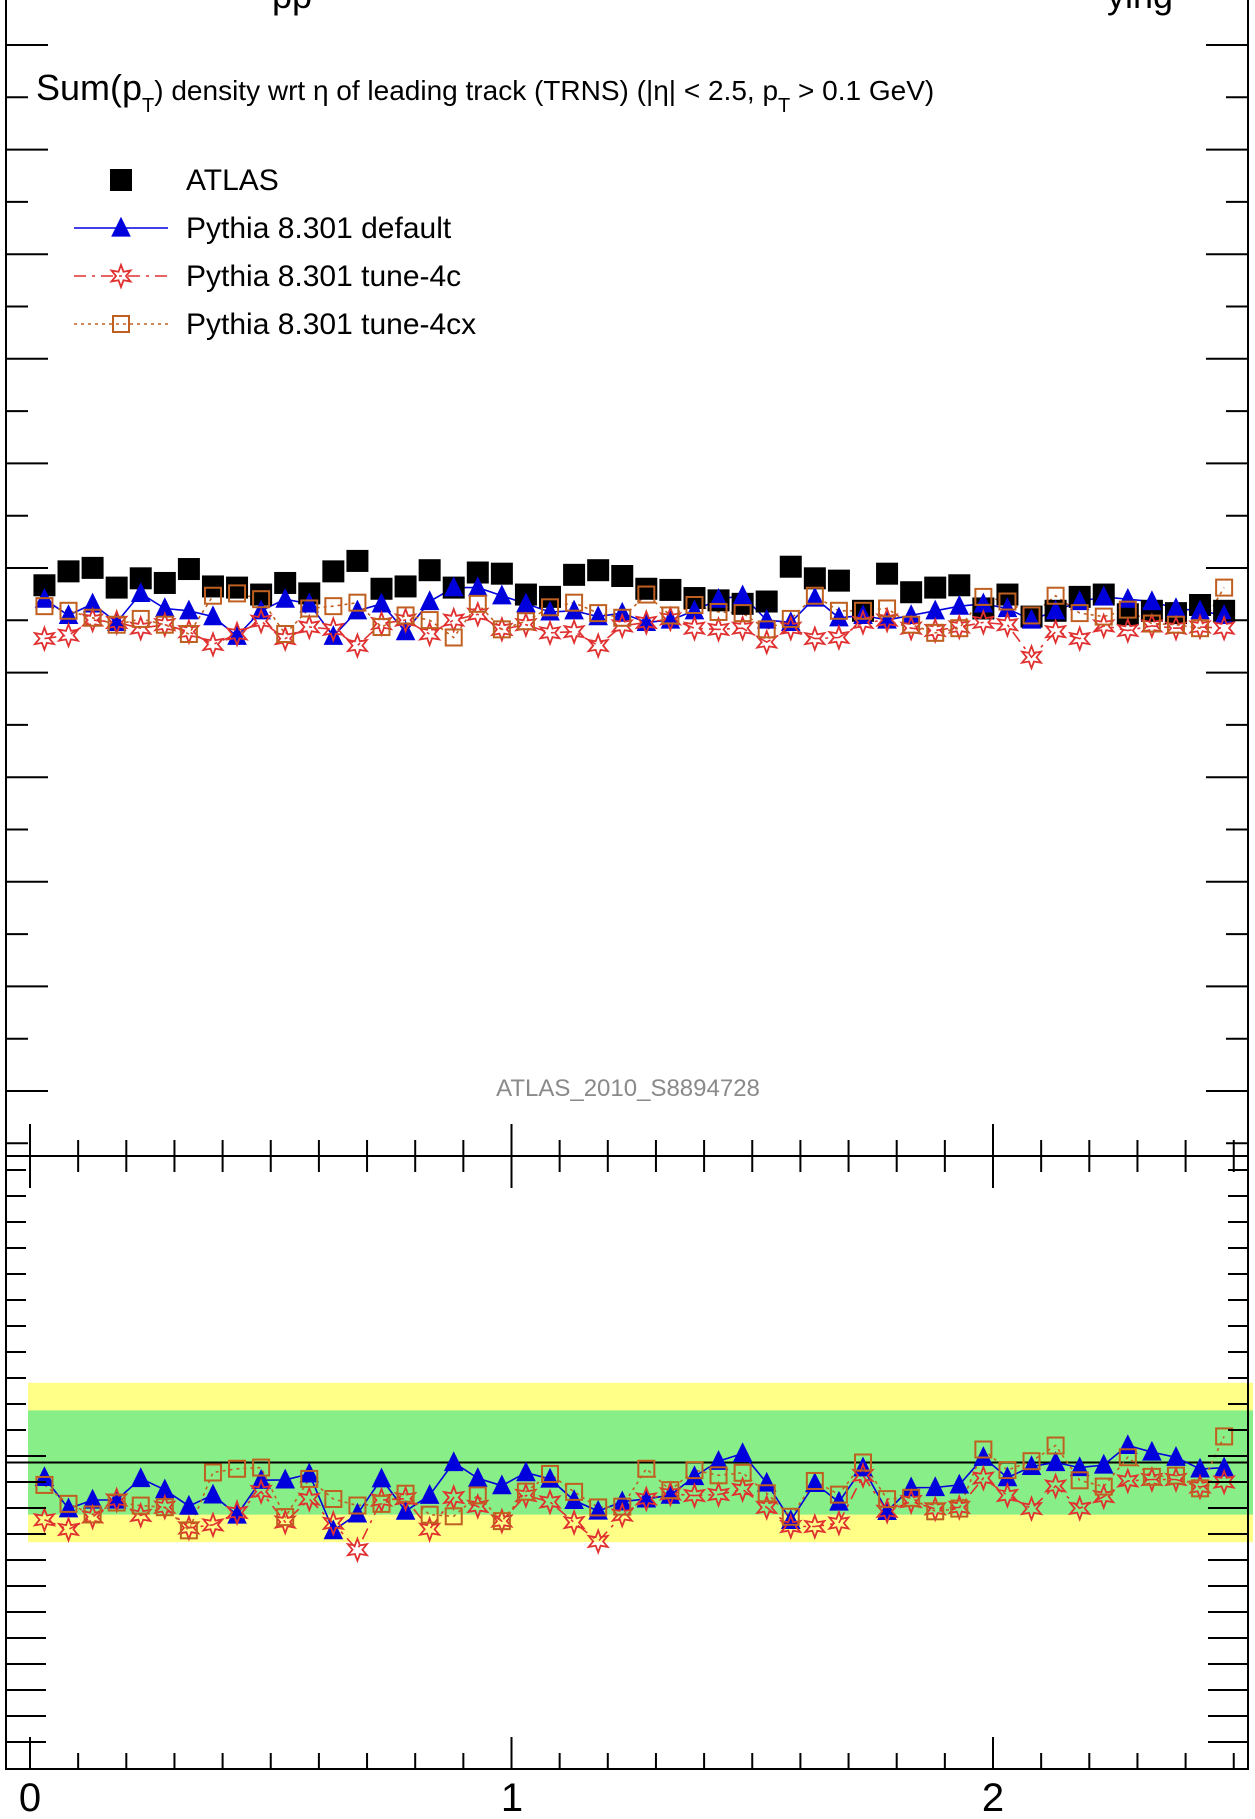 The image size is (1255, 1819). What do you see at coordinates (319, 228) in the screenshot?
I see `legend-label-1: Pythia 8.301 default` at bounding box center [319, 228].